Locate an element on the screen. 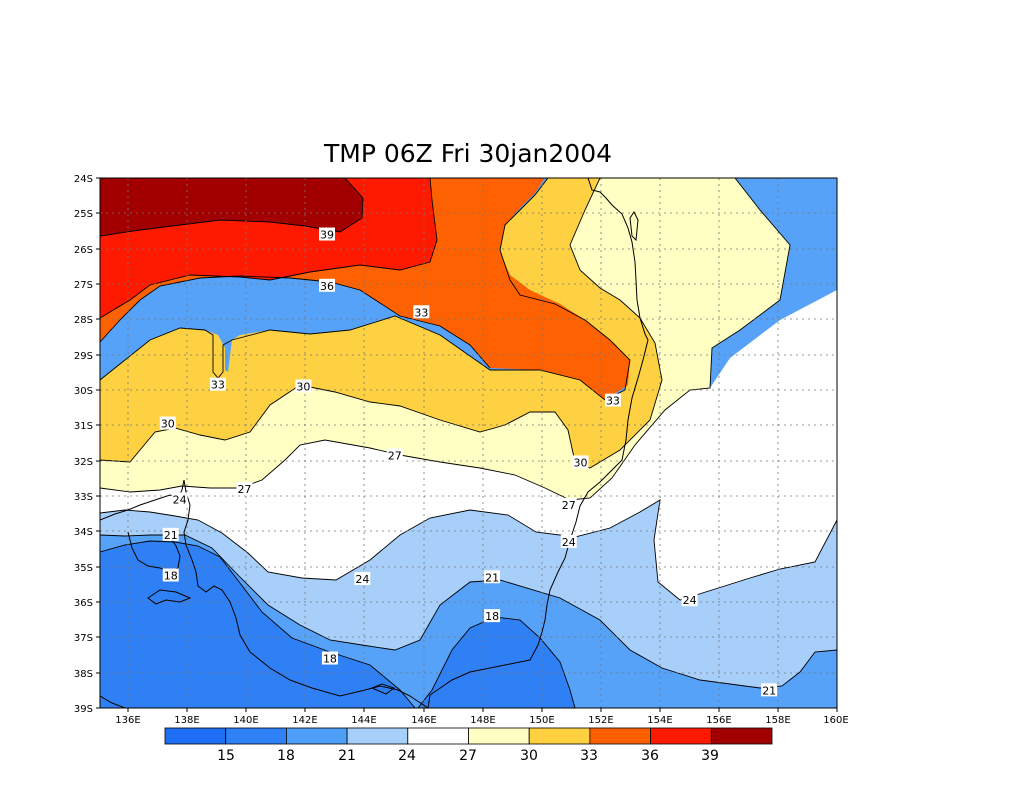 This screenshot has width=1024, height=800. contour-label-text: 33 is located at coordinates (218, 385).